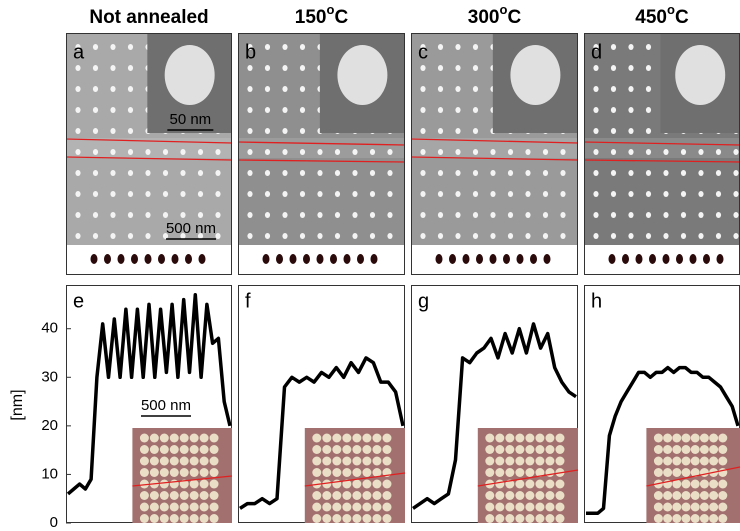 This screenshot has width=740, height=531. I want to click on header-unit: C, so click(341, 17).